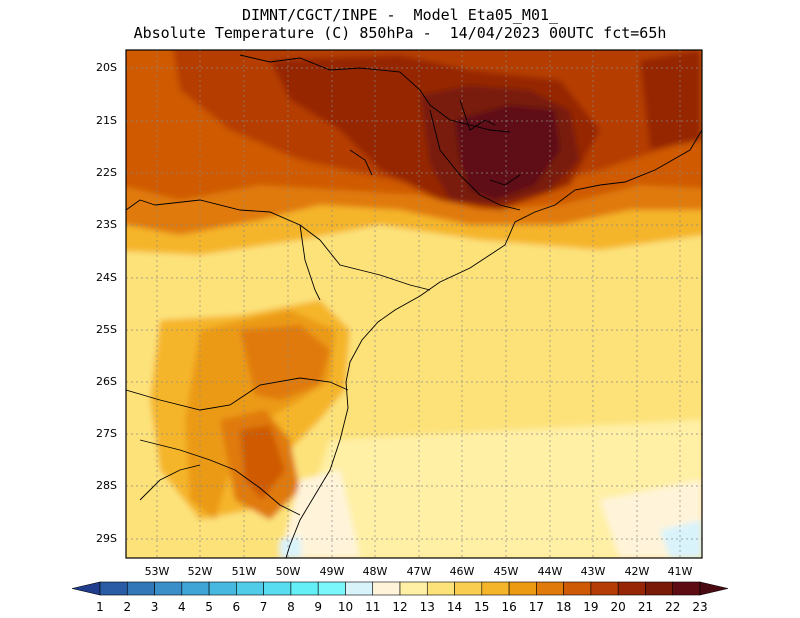  Describe the element at coordinates (671, 100) in the screenshot. I see `field-band-21-east` at that location.